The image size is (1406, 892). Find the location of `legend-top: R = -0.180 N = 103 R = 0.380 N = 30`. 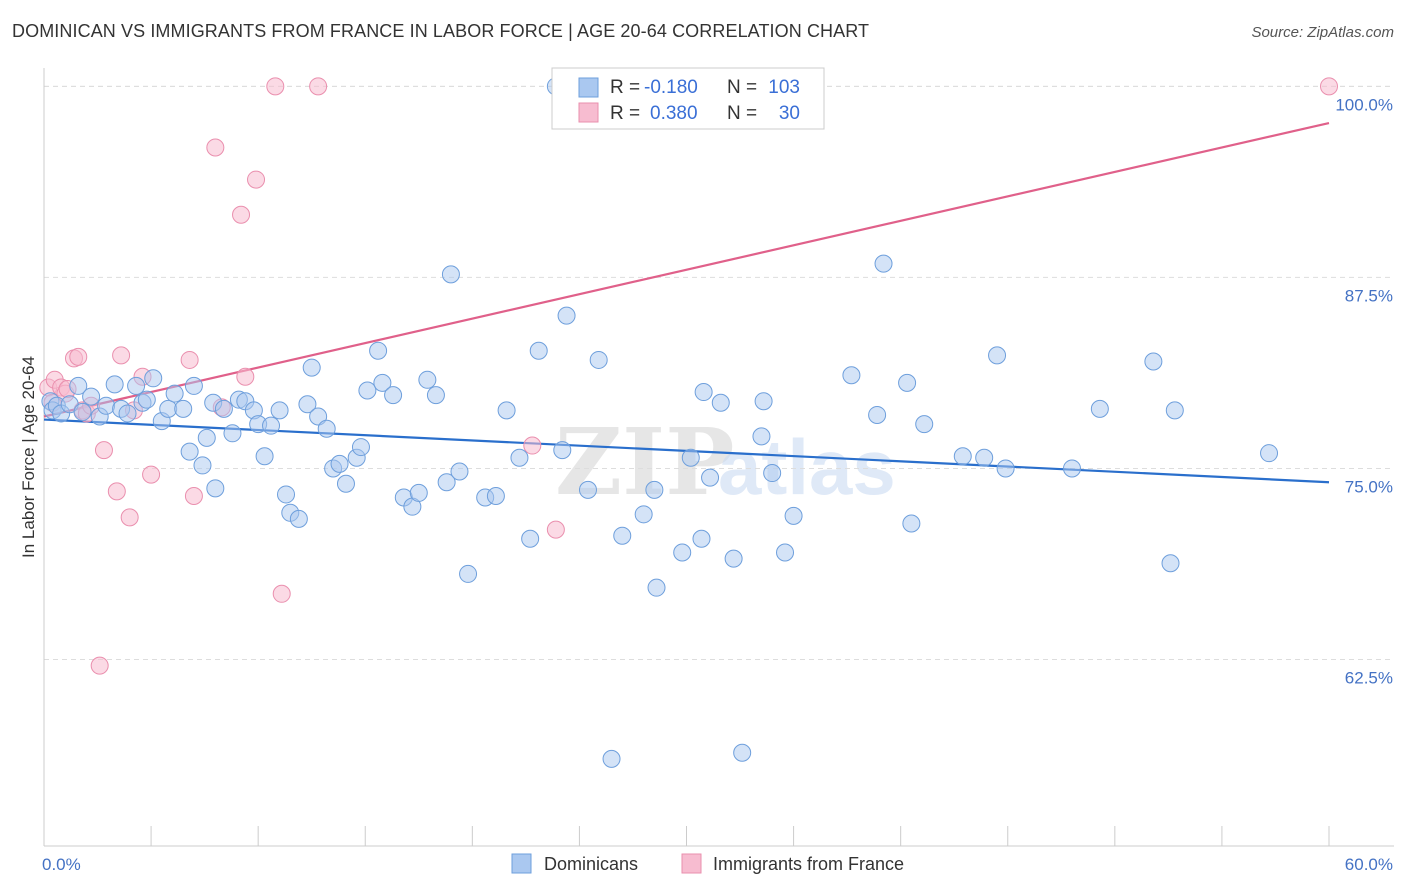

legend-top: R = -0.180 N = 103 R = 0.380 N = 30 is located at coordinates (688, 98).